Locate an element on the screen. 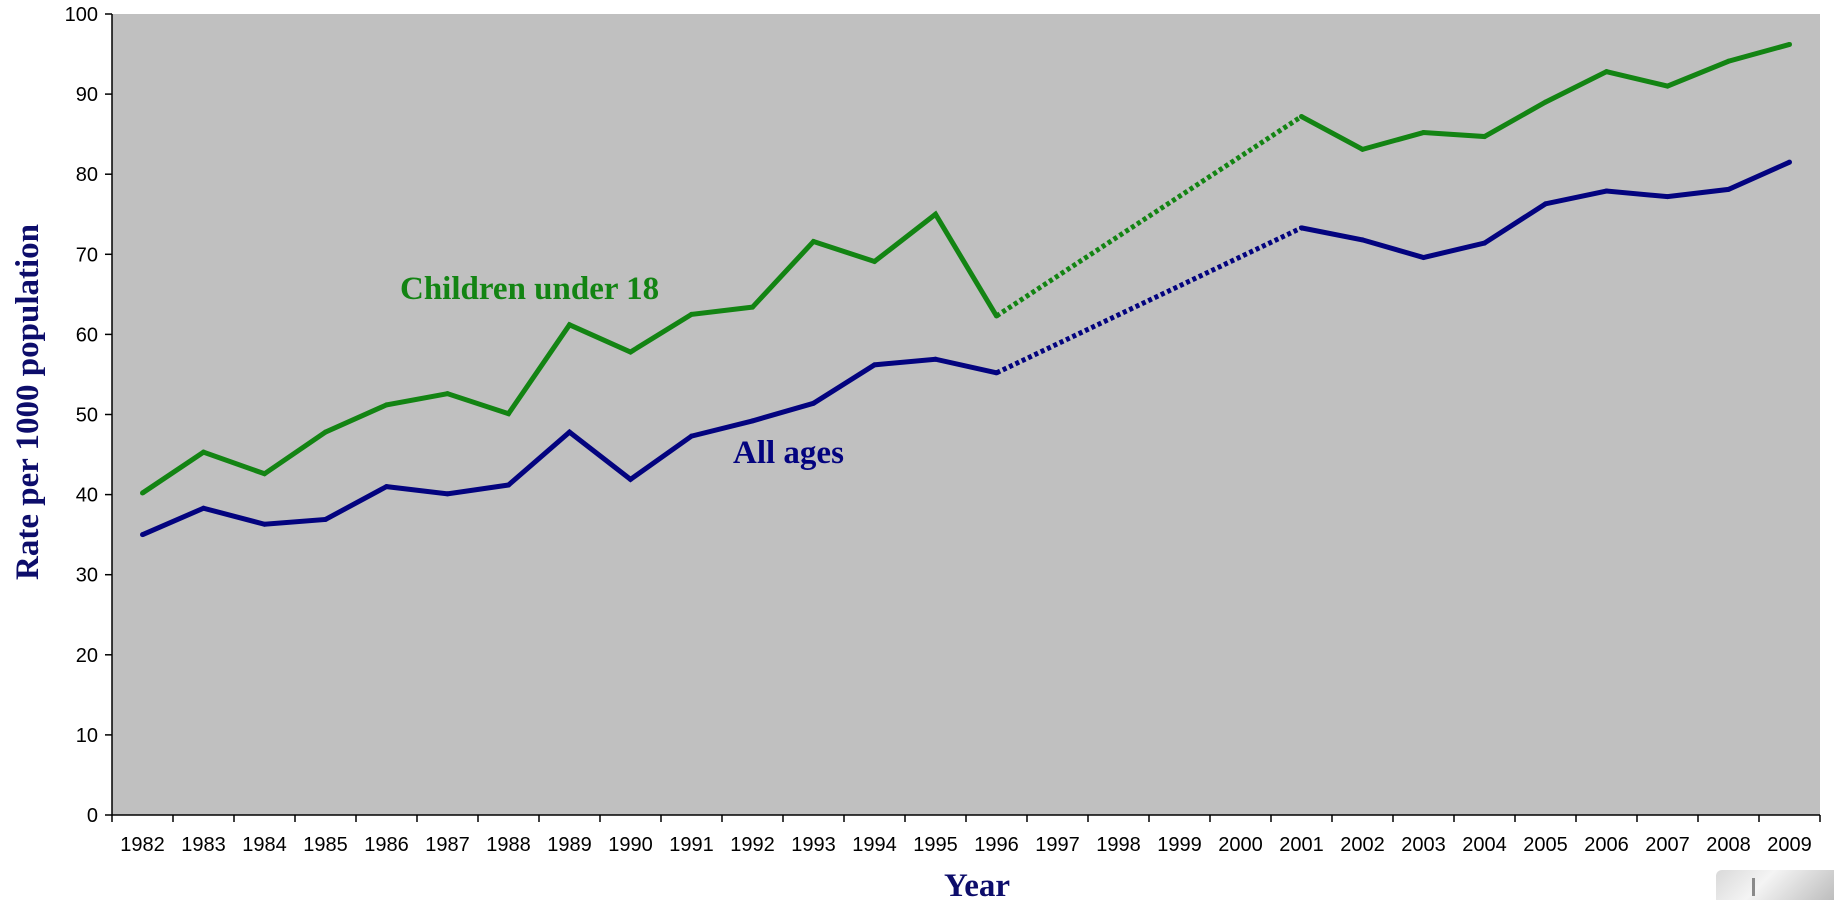 The height and width of the screenshot is (900, 1834). x-tick-label: 1997 is located at coordinates (1057, 845).